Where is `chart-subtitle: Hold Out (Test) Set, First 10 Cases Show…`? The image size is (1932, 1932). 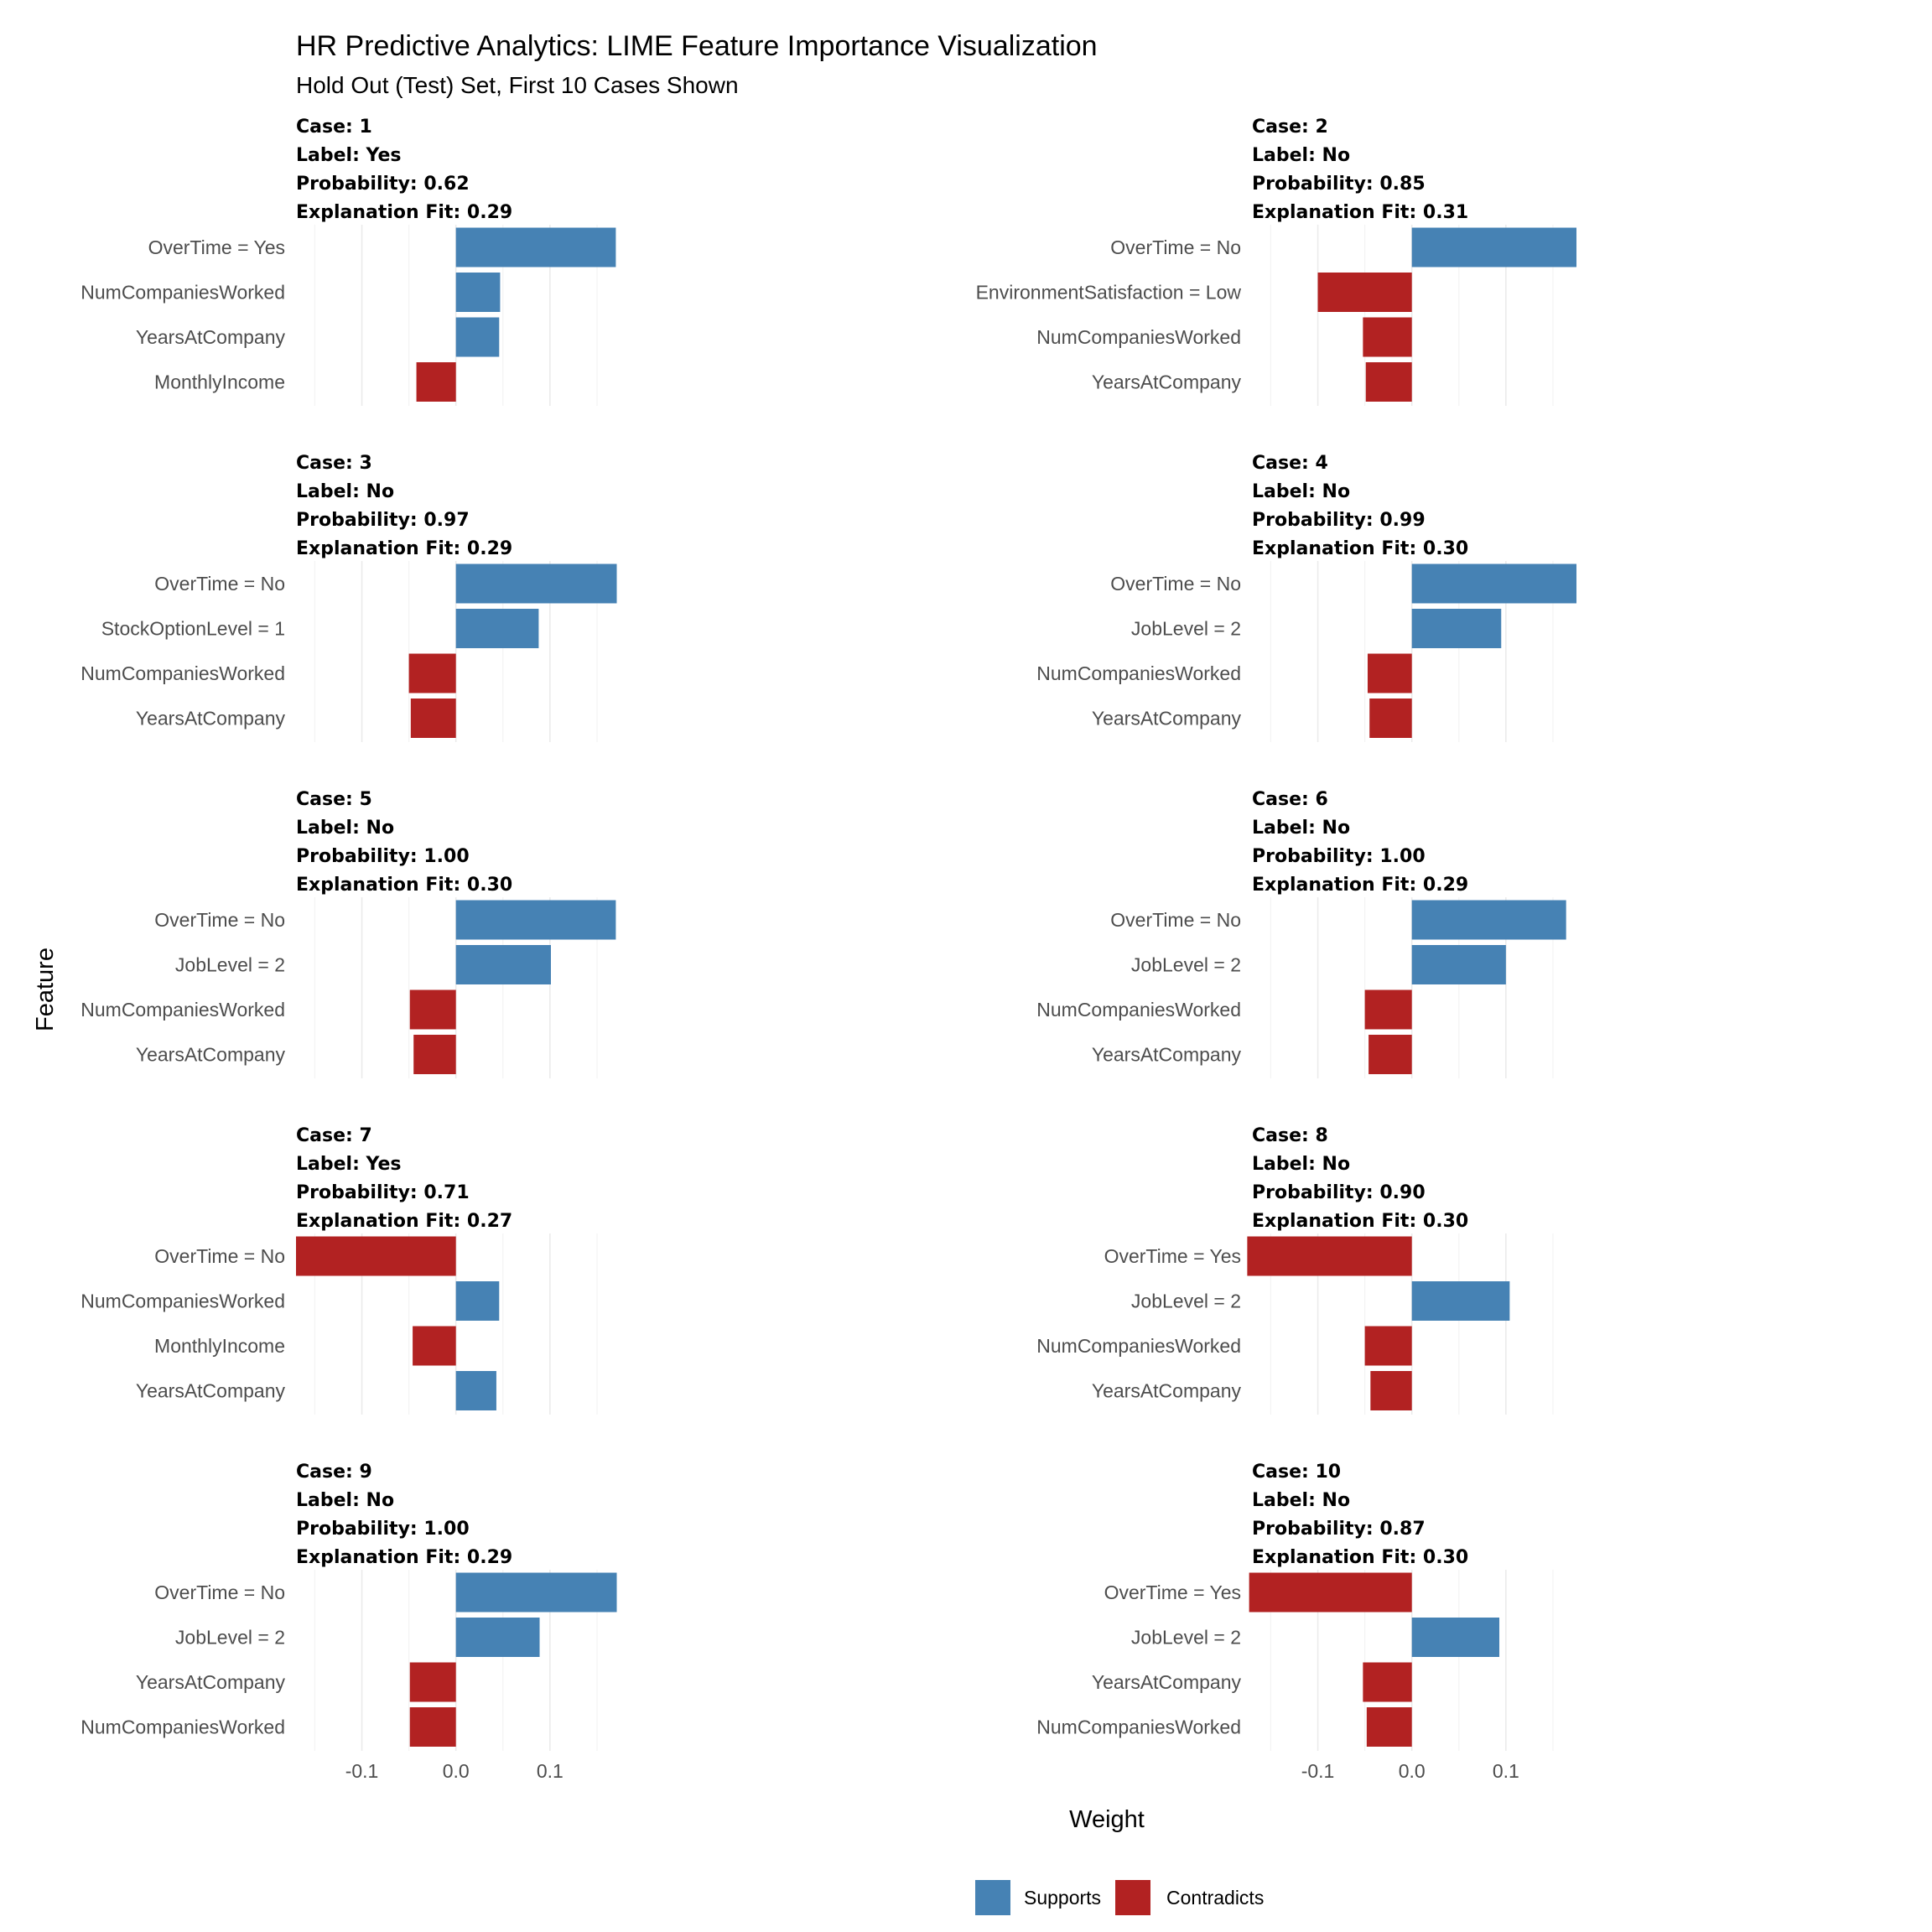
chart-subtitle: Hold Out (Test) Set, First 10 Cases Show… is located at coordinates (517, 85).